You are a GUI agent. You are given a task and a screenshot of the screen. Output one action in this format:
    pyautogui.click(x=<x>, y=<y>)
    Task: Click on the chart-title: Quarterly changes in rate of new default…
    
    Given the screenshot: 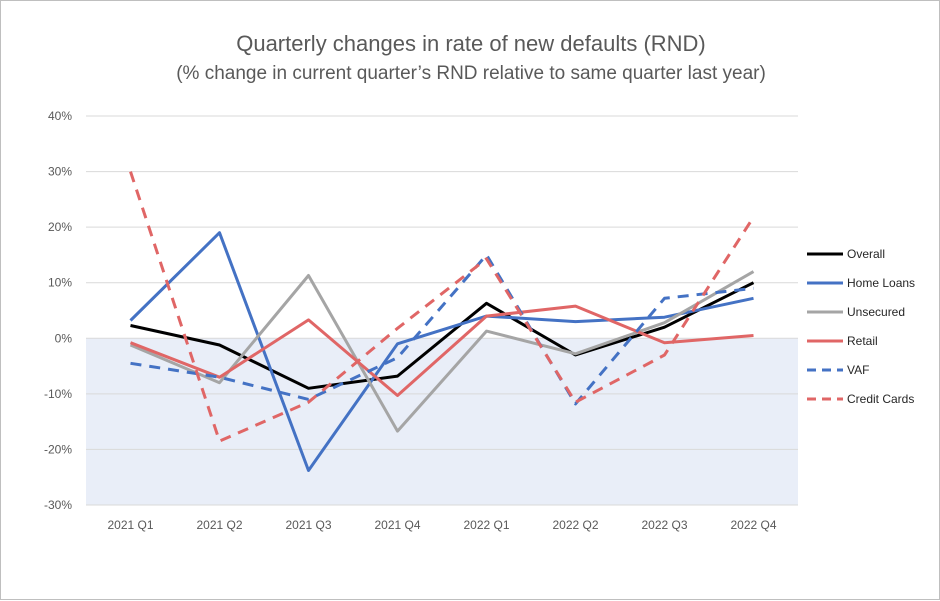 What is the action you would take?
    pyautogui.click(x=471, y=43)
    